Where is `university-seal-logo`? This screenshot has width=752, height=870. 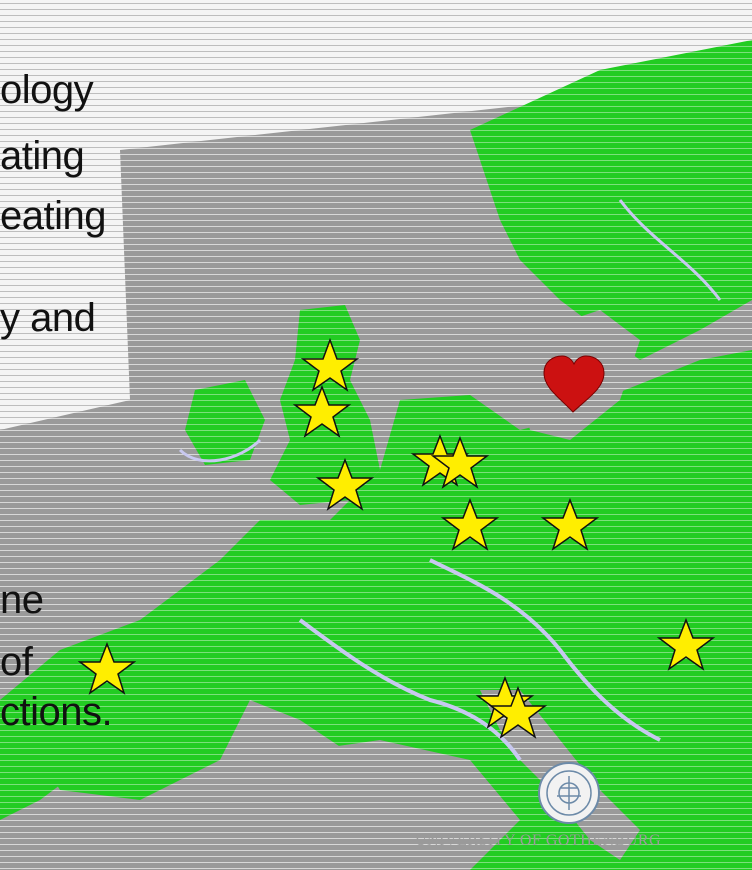 university-seal-logo is located at coordinates (569, 793).